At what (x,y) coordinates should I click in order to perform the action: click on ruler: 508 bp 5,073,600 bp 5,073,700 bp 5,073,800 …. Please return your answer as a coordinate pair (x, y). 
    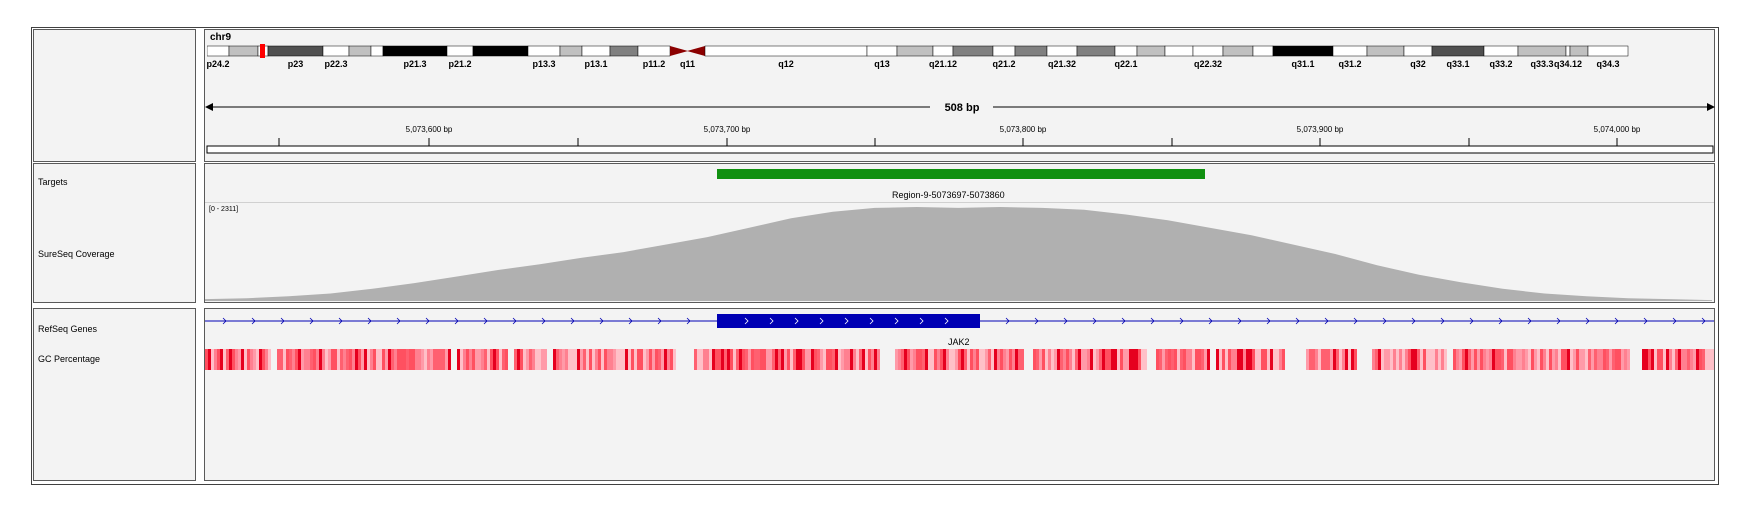
    Looking at the image, I should click on (960, 125).